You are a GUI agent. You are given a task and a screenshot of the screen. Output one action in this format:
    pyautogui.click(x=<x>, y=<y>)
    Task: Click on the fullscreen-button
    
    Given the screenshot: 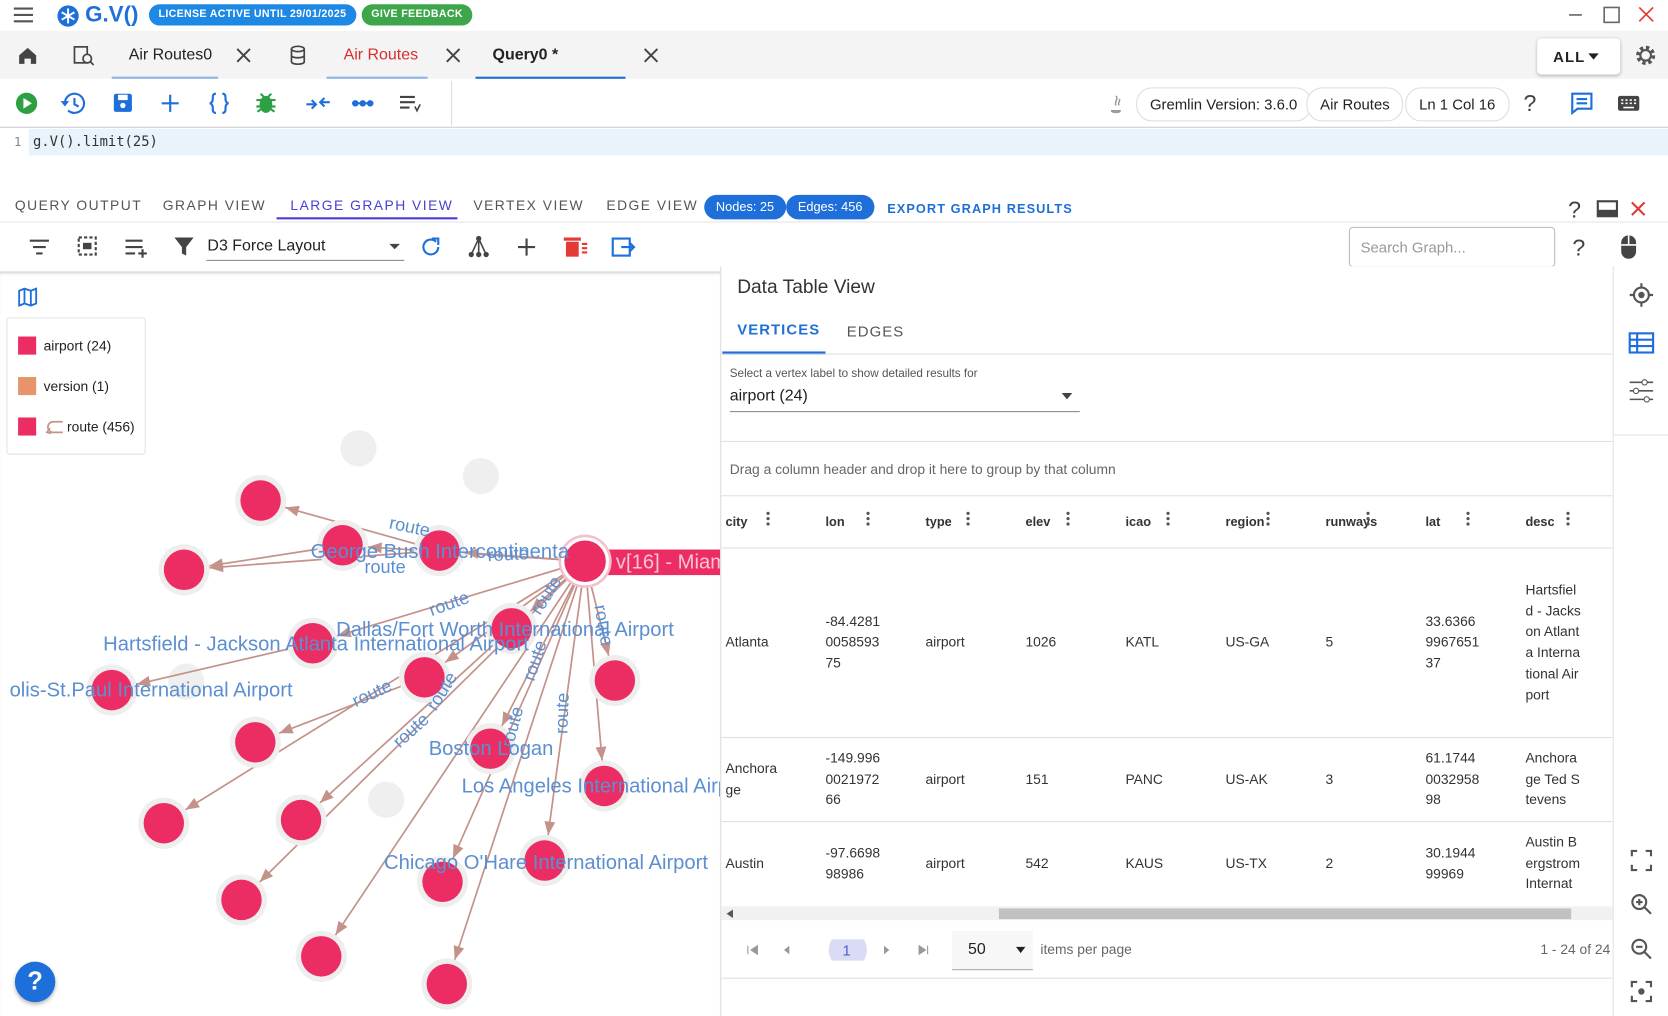 What is the action you would take?
    pyautogui.click(x=1641, y=860)
    